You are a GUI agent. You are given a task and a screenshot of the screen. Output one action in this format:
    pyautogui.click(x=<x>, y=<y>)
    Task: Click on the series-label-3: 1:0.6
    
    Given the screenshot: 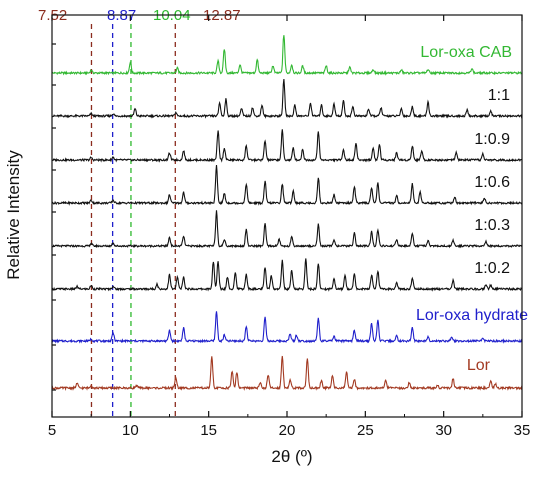 What is the action you would take?
    pyautogui.click(x=492, y=182)
    